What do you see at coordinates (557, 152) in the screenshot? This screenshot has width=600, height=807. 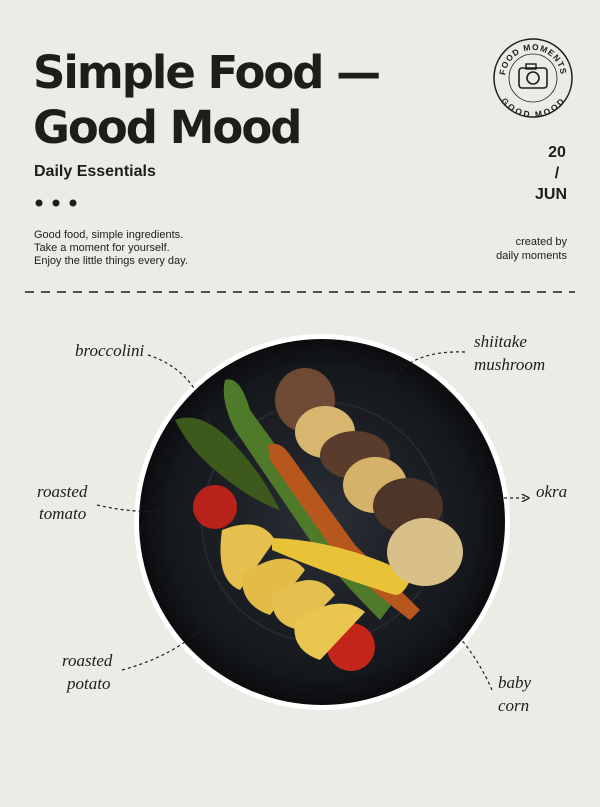 I see `date-day: 20` at bounding box center [557, 152].